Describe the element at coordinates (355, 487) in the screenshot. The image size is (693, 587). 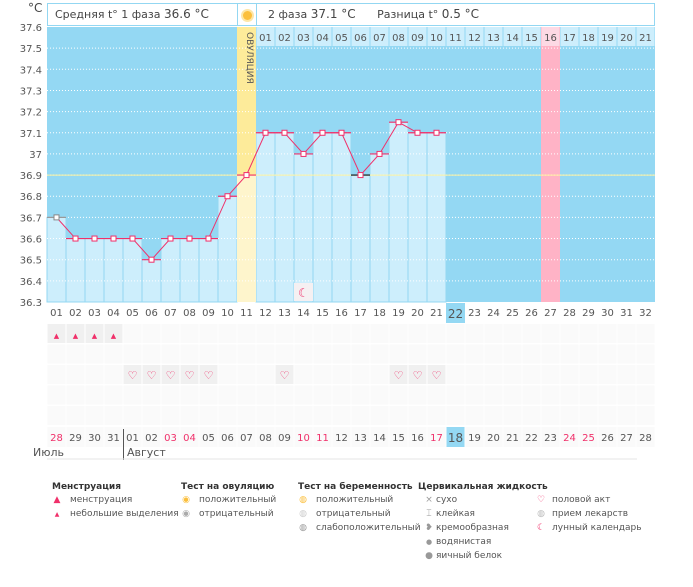
I see `legend-pregnancy-title: Тест на беременность` at that location.